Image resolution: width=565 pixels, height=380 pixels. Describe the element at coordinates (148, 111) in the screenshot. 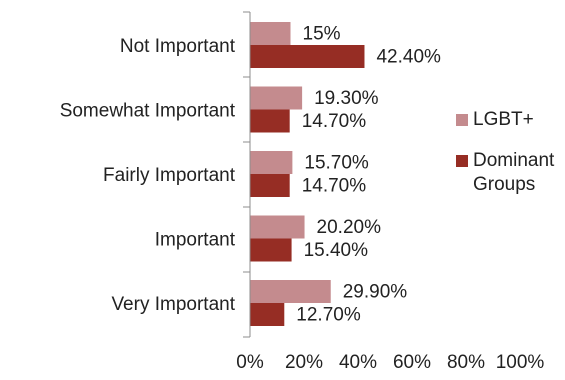

I see `category-label: Somewhat Important` at that location.